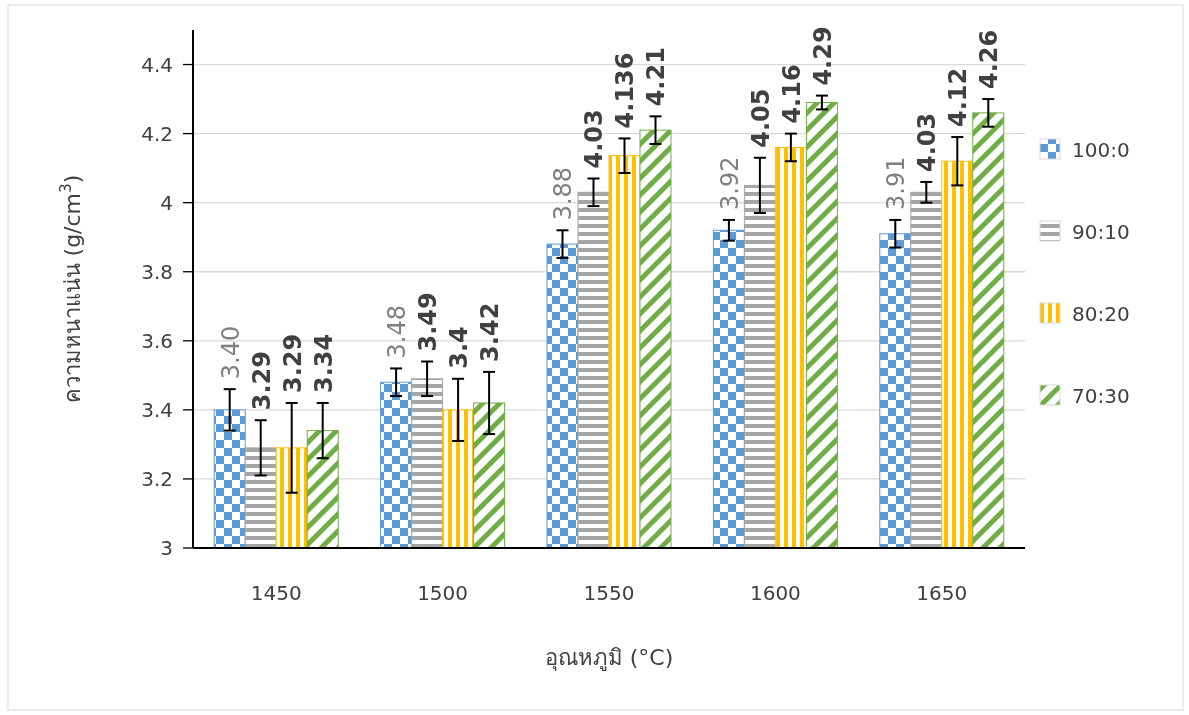  I want to click on y-tick-label: 3.2, so click(157, 478).